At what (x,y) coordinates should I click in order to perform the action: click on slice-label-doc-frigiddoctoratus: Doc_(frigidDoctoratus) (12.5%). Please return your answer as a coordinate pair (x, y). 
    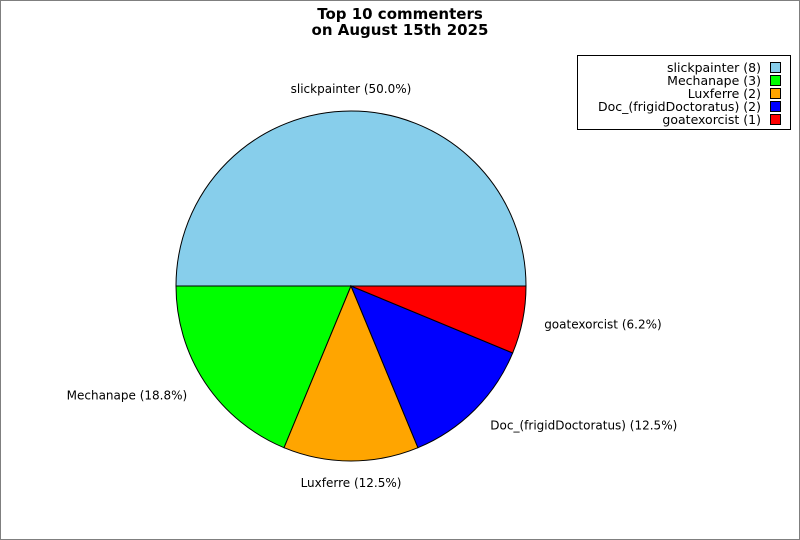
    Looking at the image, I should click on (583, 425).